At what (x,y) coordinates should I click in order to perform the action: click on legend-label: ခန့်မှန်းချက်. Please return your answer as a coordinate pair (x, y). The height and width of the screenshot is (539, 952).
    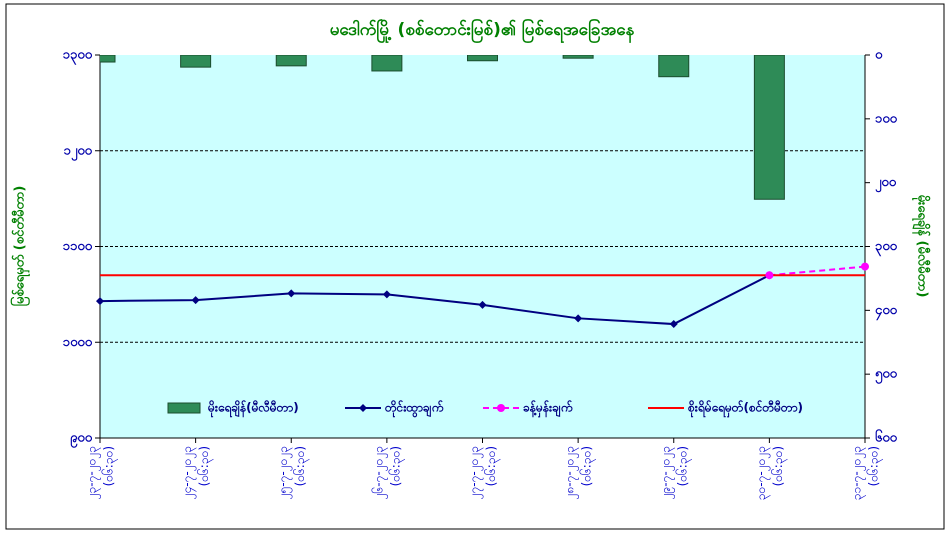
    Looking at the image, I should click on (548, 409).